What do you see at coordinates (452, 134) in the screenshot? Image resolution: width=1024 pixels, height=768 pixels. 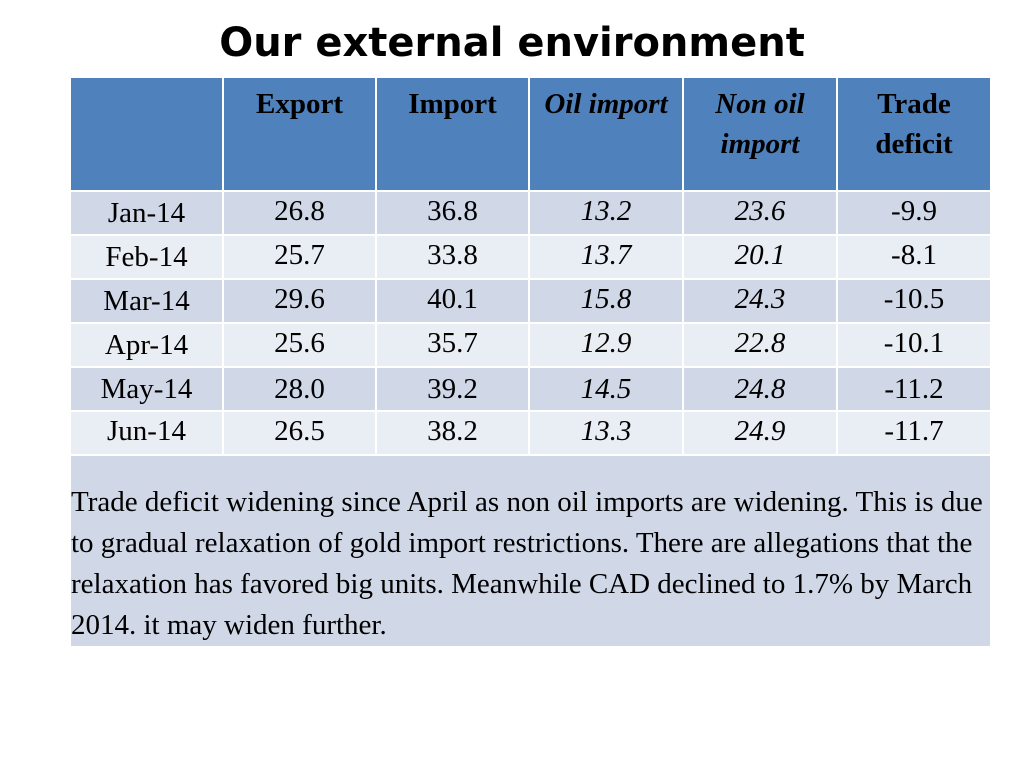 I see `header-import: Import` at bounding box center [452, 134].